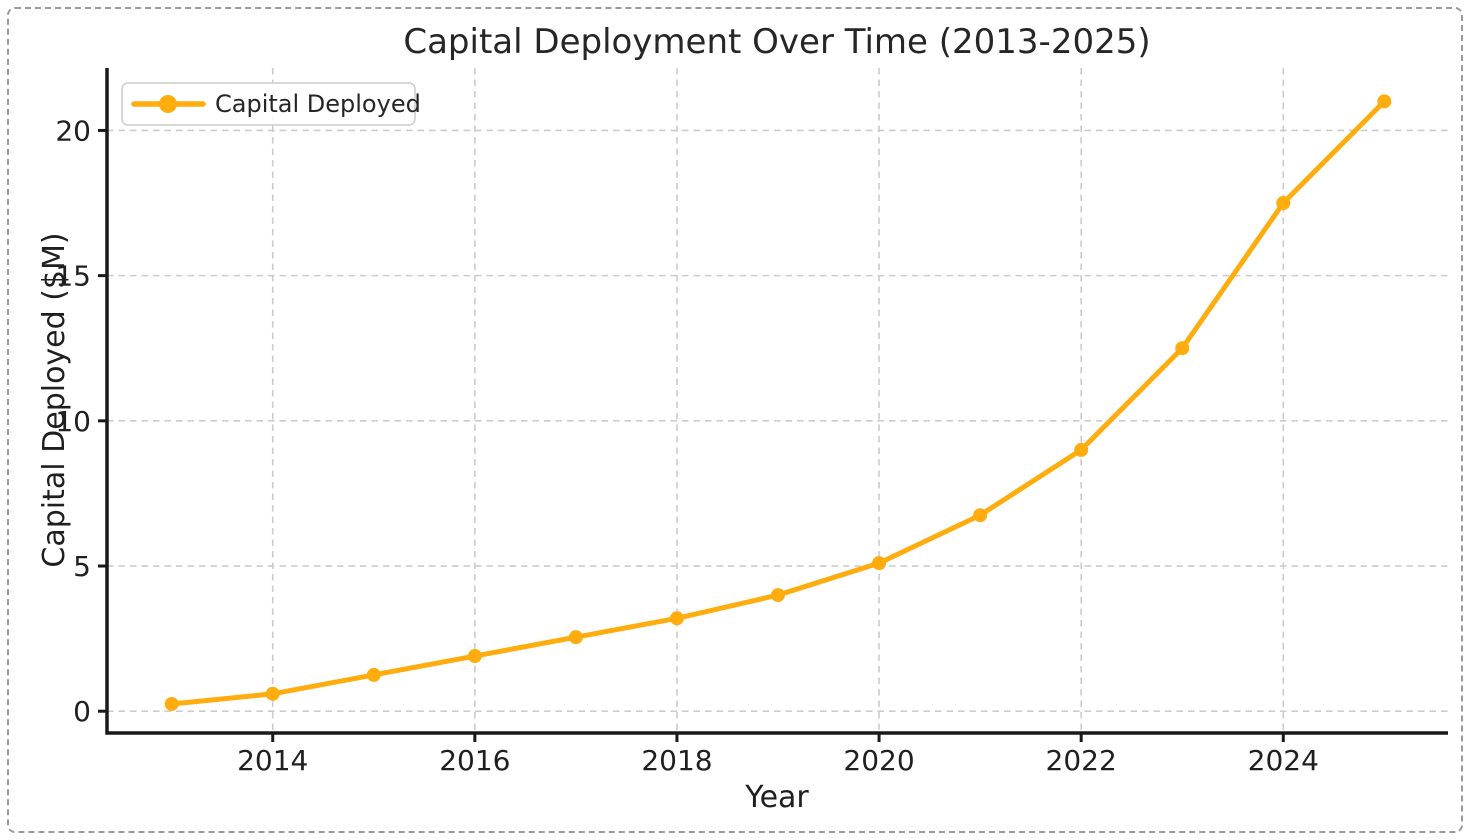  I want to click on y-tick-label: 15, so click(73, 276).